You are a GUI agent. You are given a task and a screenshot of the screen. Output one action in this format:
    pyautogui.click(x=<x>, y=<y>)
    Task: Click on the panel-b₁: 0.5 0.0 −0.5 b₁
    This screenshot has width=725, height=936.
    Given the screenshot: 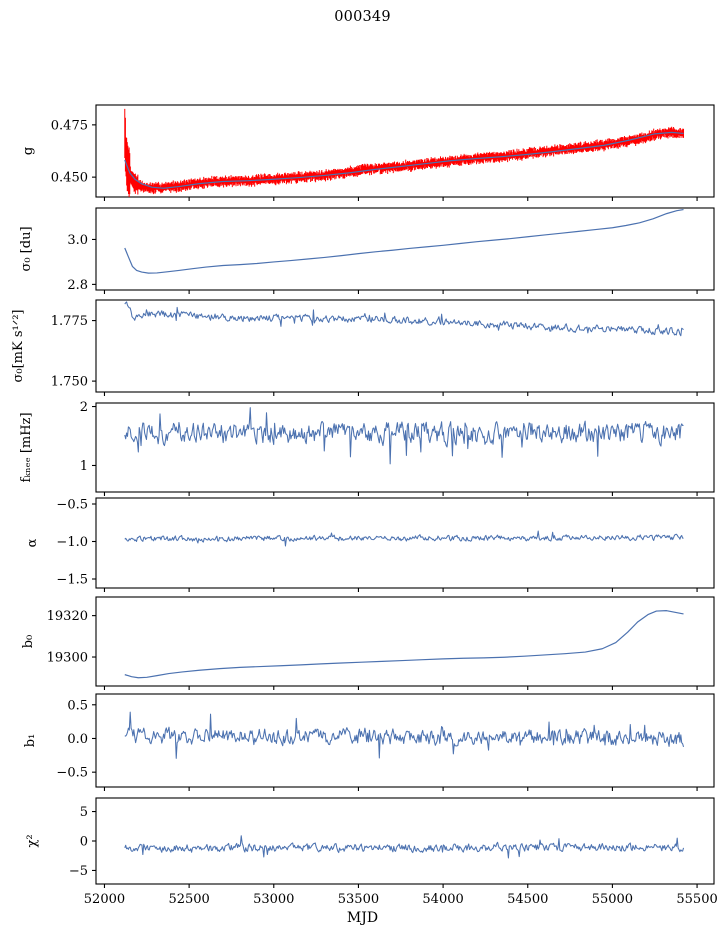 What is the action you would take?
    pyautogui.click(x=369, y=742)
    